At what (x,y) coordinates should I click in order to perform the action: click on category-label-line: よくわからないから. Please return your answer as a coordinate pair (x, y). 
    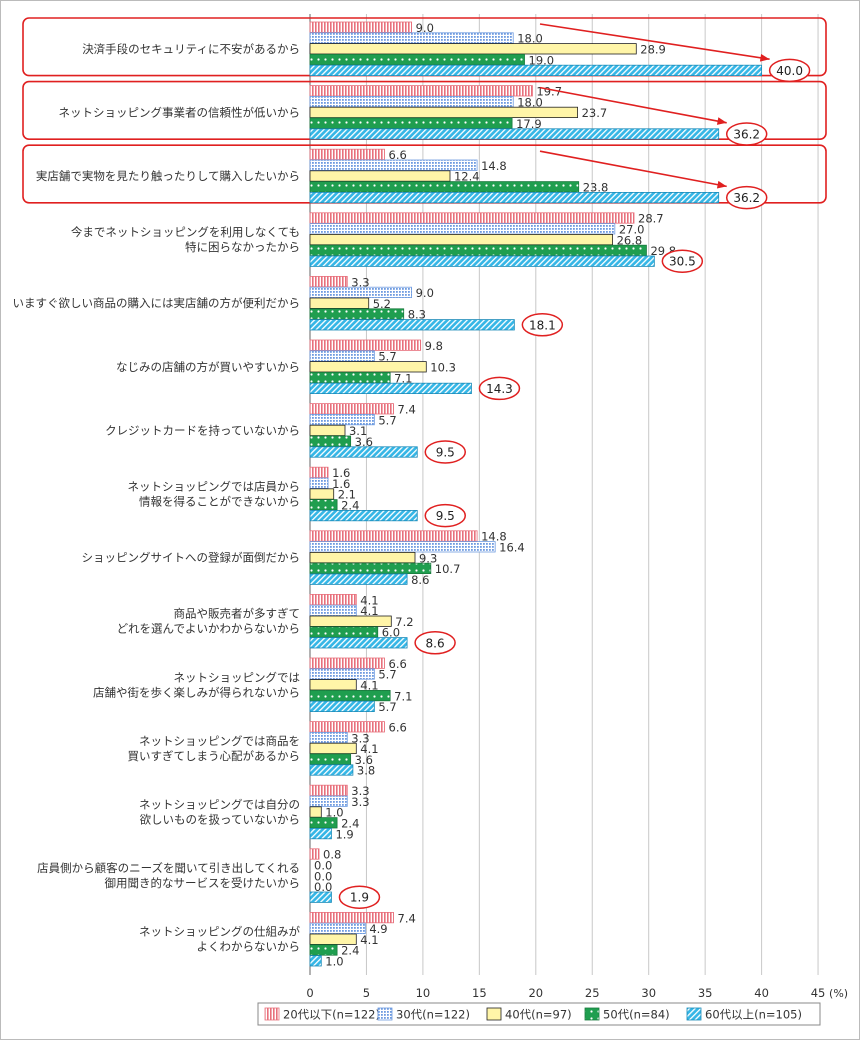
    Looking at the image, I should click on (249, 947).